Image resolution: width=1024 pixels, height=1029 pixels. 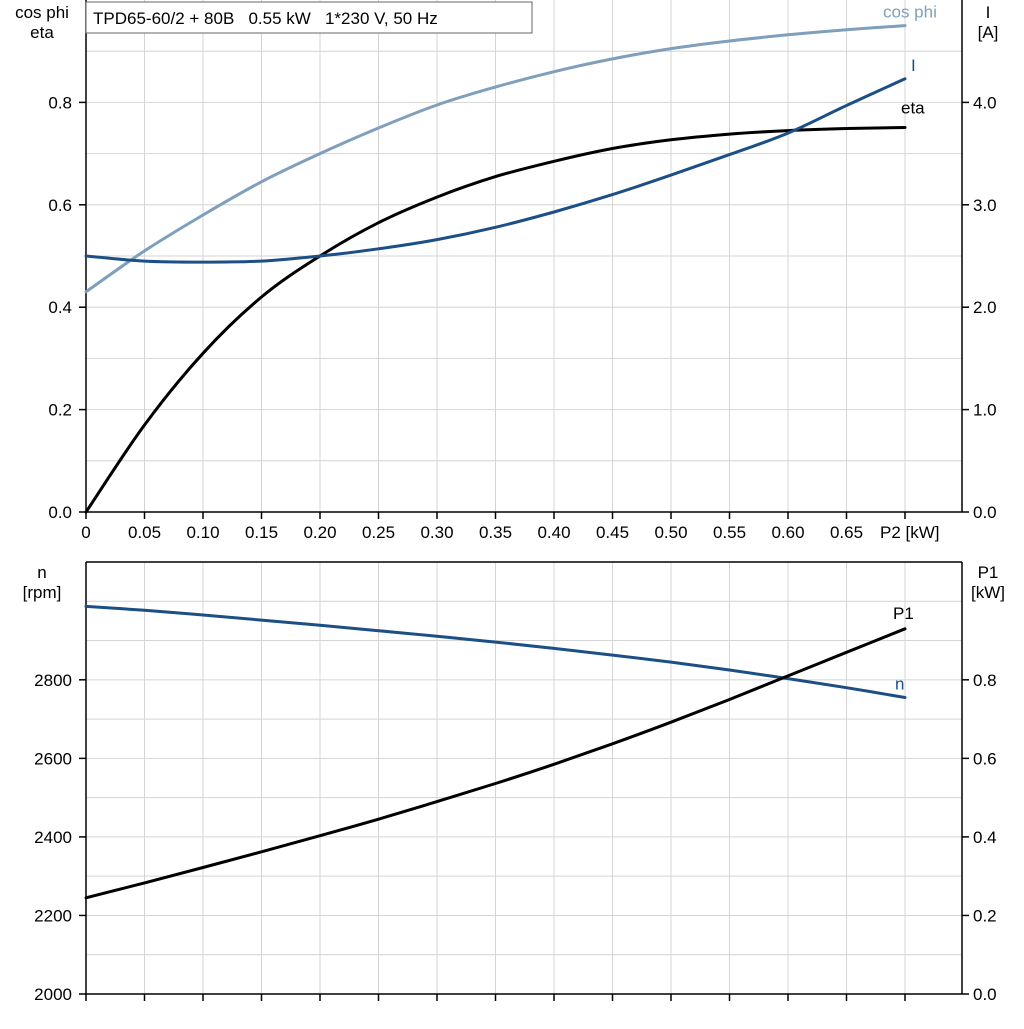 What do you see at coordinates (60, 205) in the screenshot?
I see `y-left-tick-label: 0.6` at bounding box center [60, 205].